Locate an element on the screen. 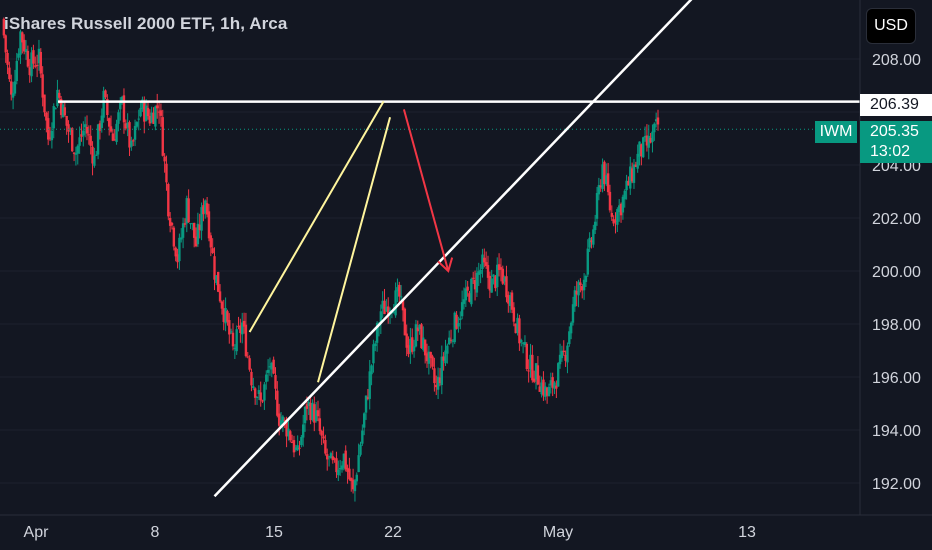 This screenshot has height=550, width=932. last-price-tag: 205.35 13:02 is located at coordinates (896, 142).